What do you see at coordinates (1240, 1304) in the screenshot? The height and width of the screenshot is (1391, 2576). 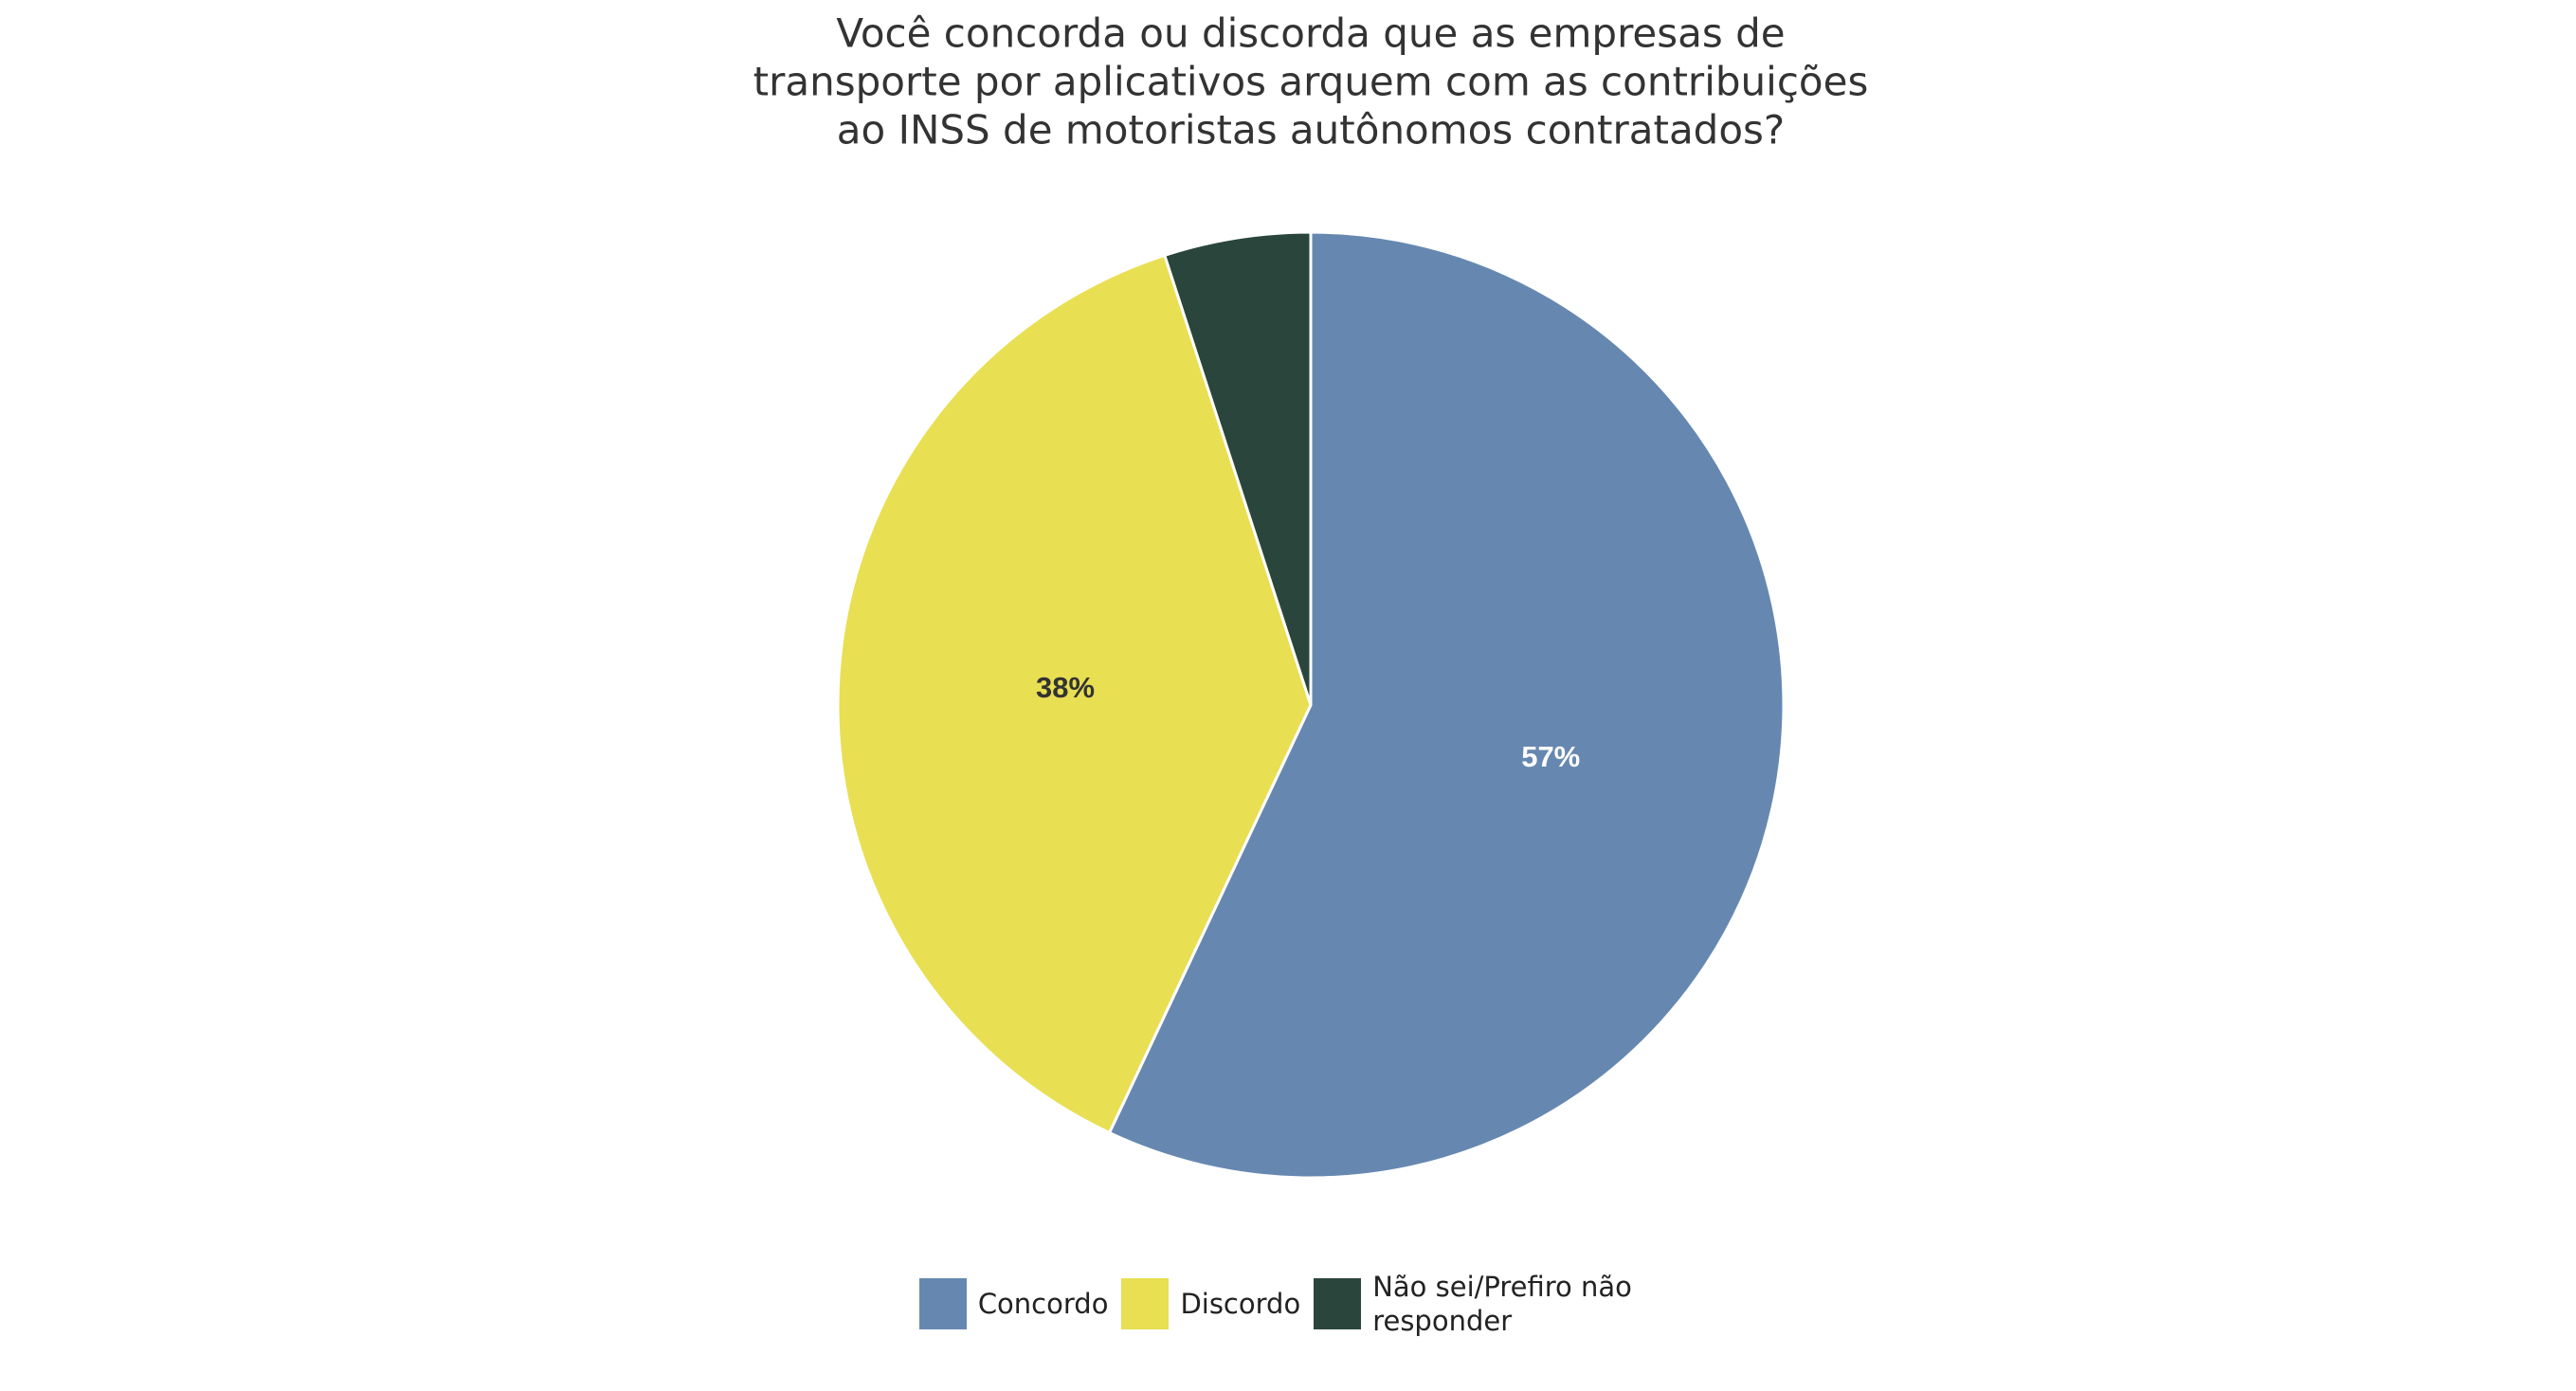 I see `legend-label: Discordo` at bounding box center [1240, 1304].